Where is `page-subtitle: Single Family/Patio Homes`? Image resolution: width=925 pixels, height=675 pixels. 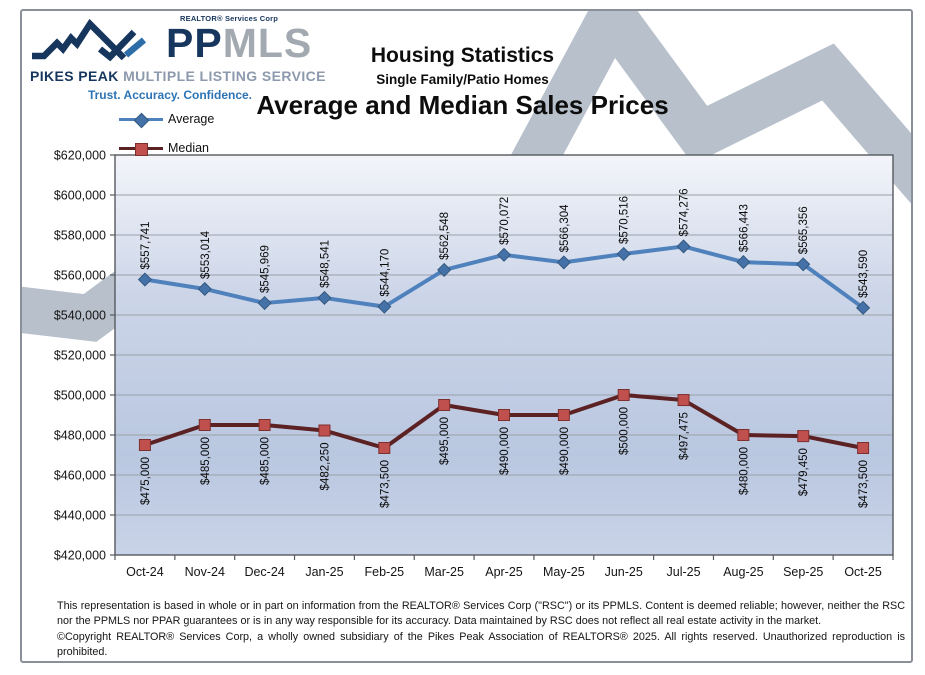 page-subtitle: Single Family/Patio Homes is located at coordinates (462, 80).